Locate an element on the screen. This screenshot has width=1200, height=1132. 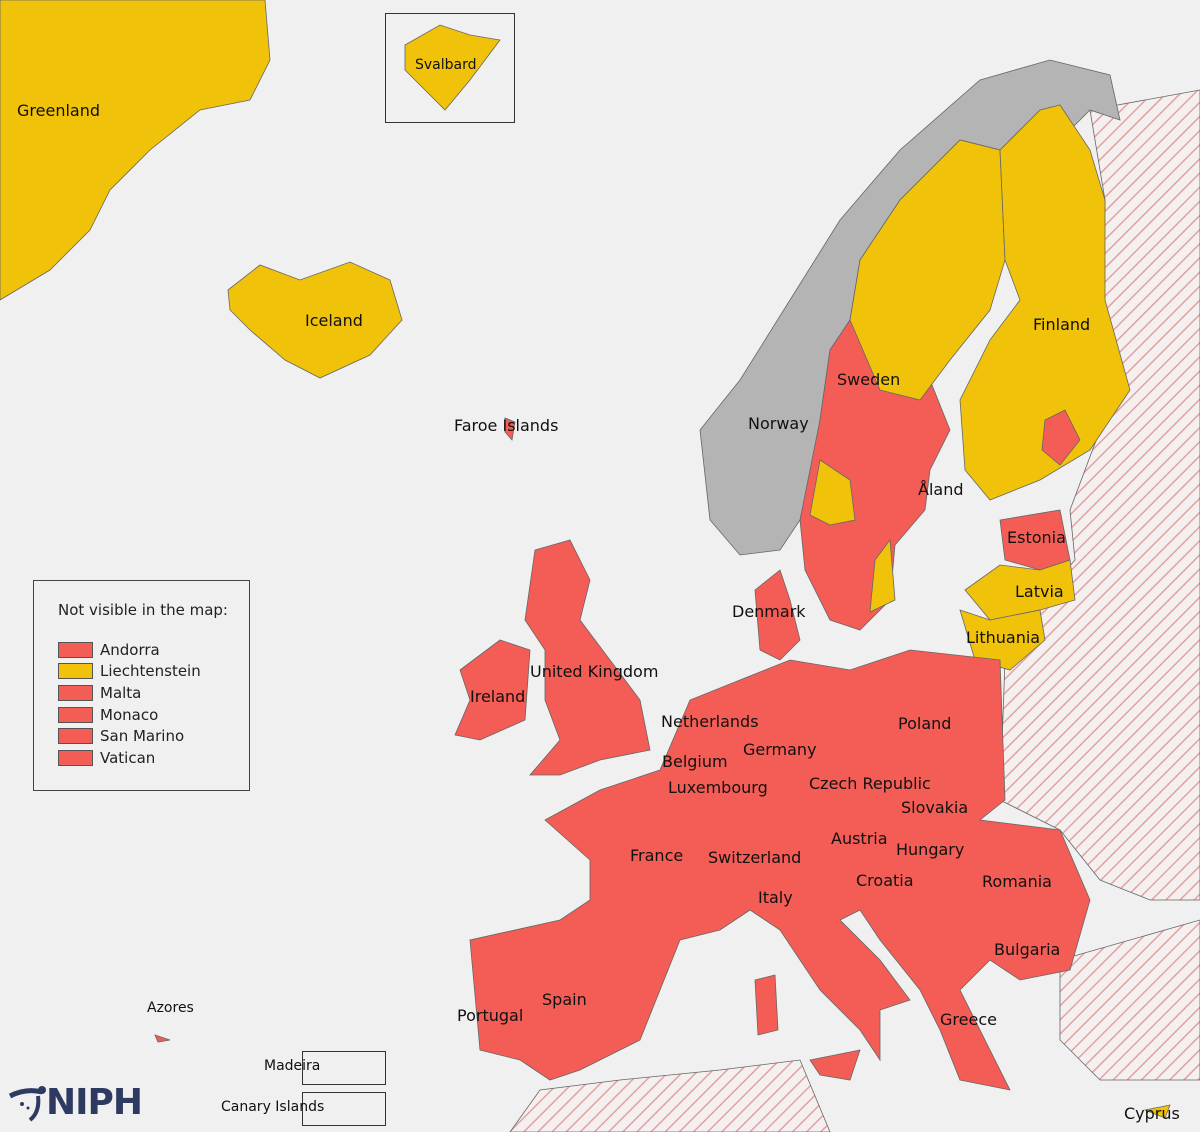
label-latvia: Latvia is located at coordinates (1039, 591).